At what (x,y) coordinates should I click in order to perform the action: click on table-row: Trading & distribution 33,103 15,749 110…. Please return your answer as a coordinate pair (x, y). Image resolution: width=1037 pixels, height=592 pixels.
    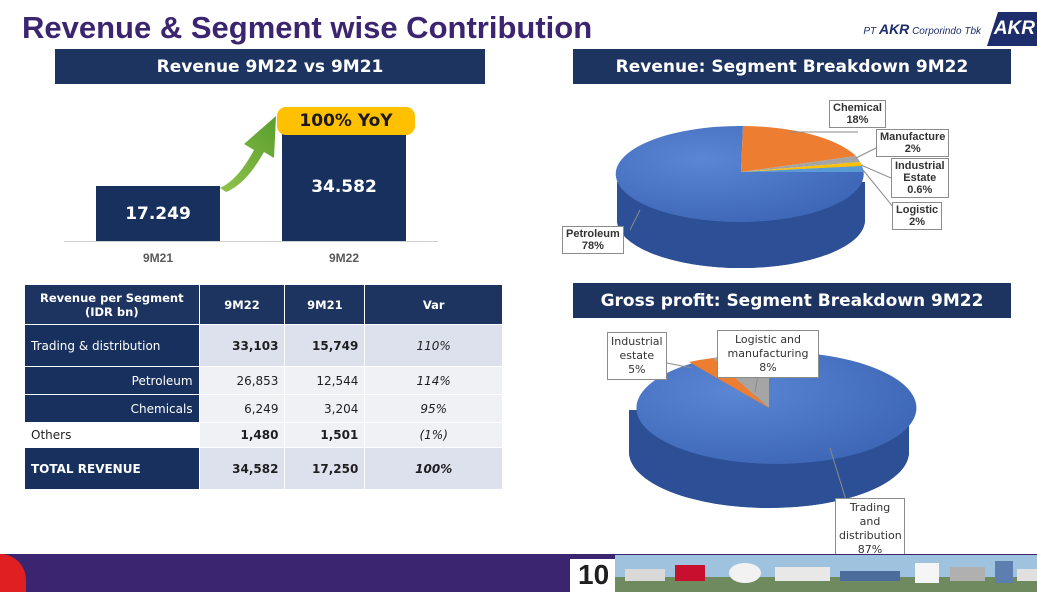
    Looking at the image, I should click on (263, 345).